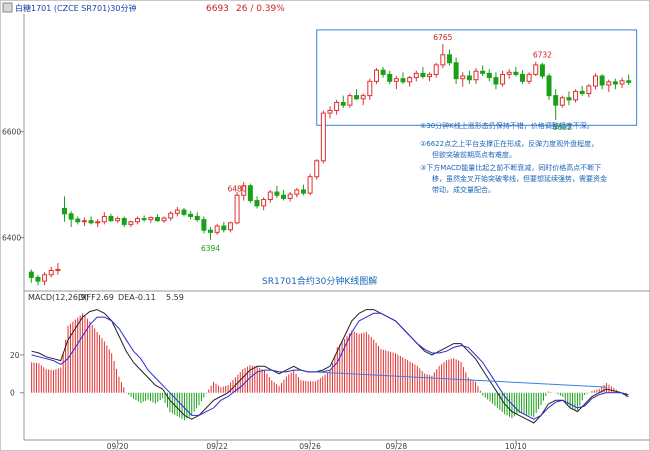 The width and height of the screenshot is (650, 451). Describe the element at coordinates (145, 297) in the screenshot. I see `macd-dea-value: -0.11` at that location.